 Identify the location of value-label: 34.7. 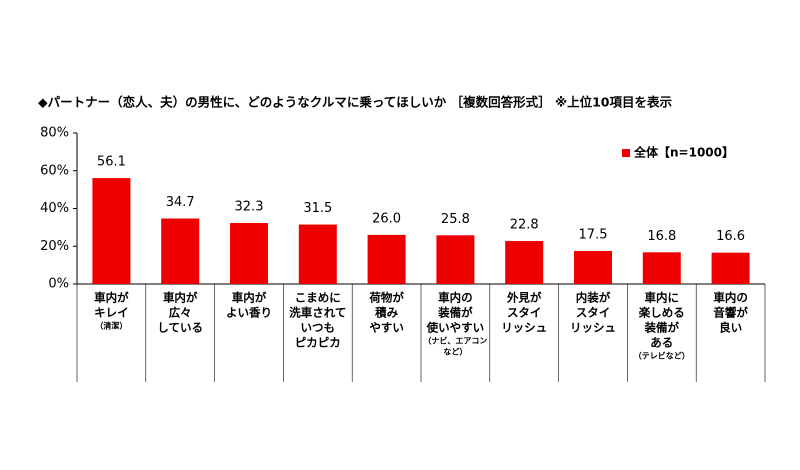
(180, 202).